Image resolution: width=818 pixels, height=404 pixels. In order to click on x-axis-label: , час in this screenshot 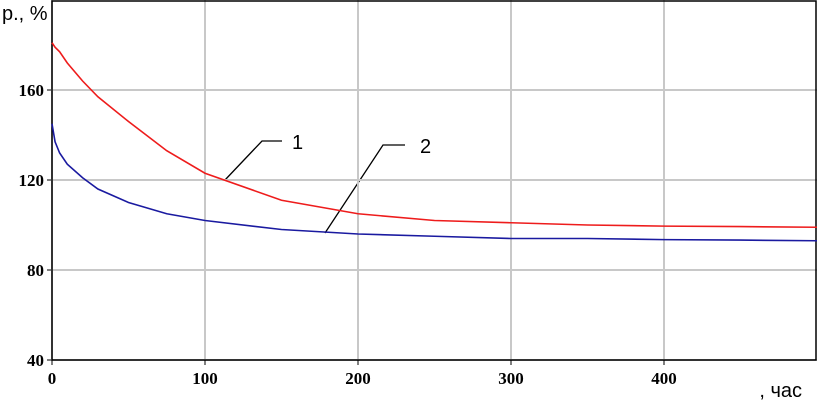, I will do `click(780, 391)`.